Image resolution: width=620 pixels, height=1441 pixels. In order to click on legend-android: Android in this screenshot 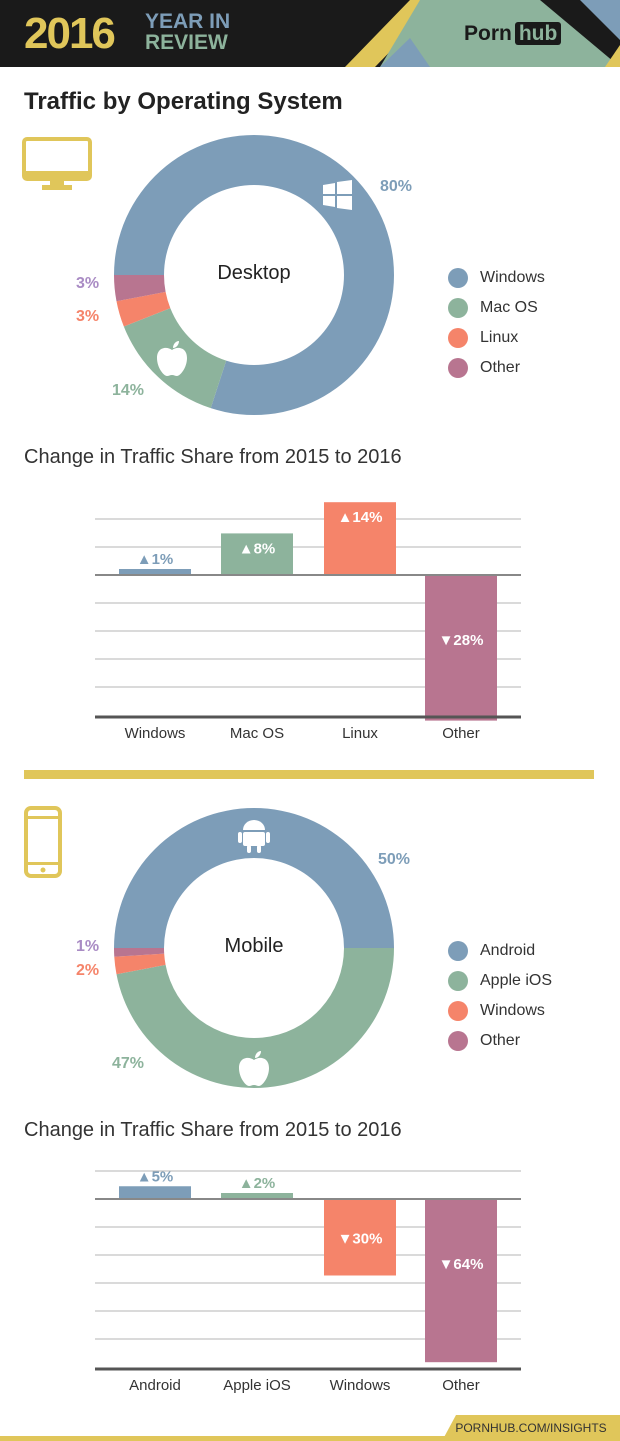, I will do `click(491, 951)`.